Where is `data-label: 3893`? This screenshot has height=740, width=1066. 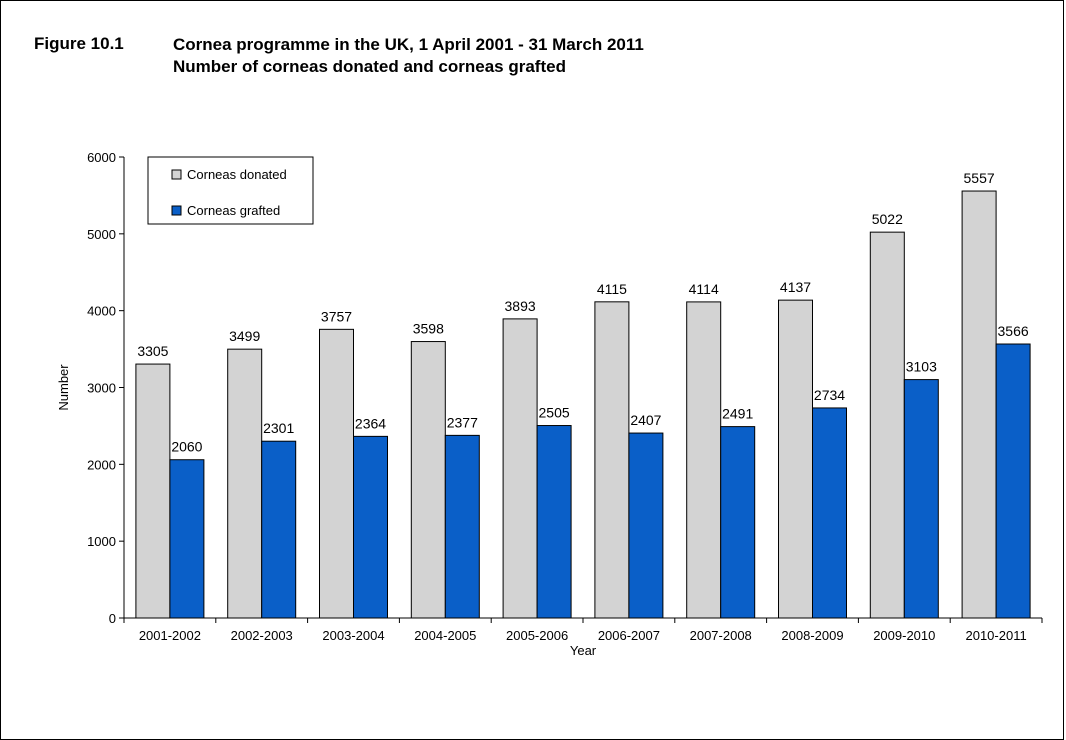
data-label: 3893 is located at coordinates (520, 306).